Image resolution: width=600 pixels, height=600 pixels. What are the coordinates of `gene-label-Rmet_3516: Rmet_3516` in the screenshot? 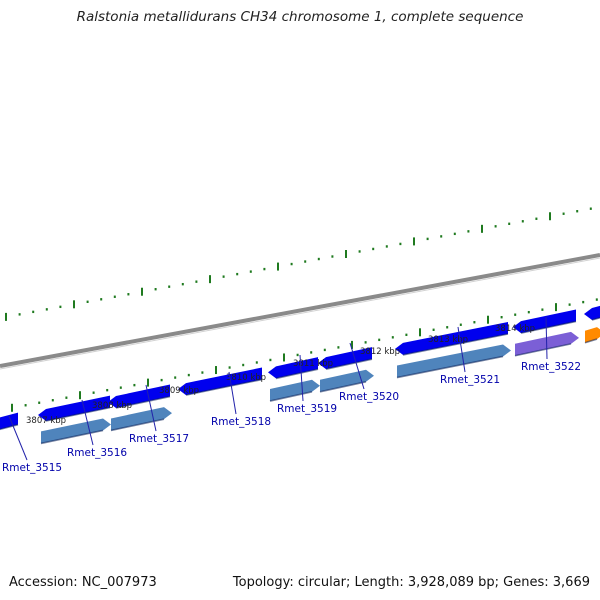 It's located at (97, 453).